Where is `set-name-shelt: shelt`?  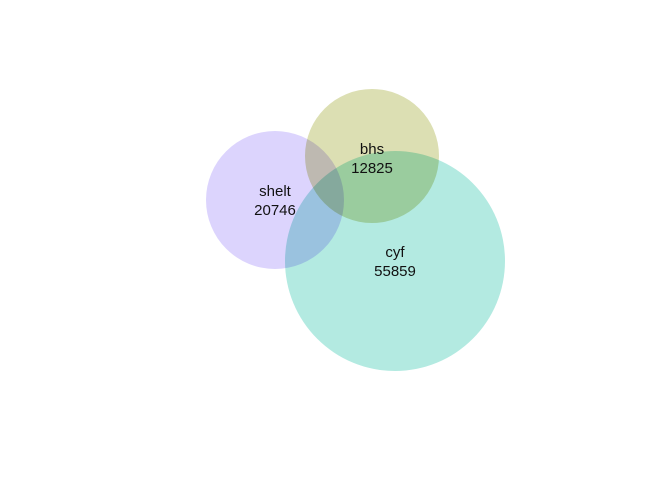 set-name-shelt: shelt is located at coordinates (275, 191).